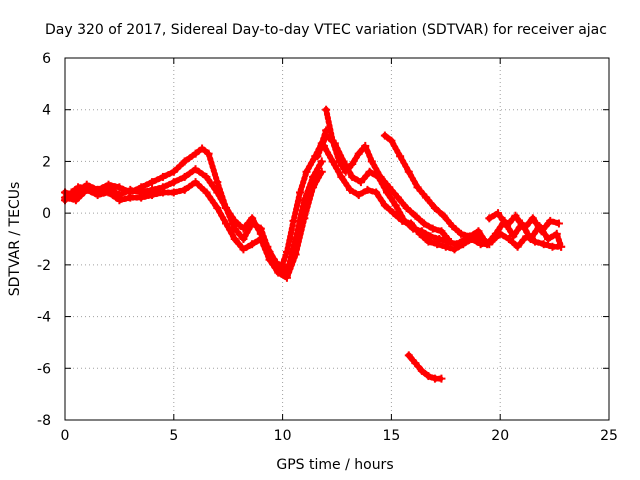 The height and width of the screenshot is (480, 640). What do you see at coordinates (44, 421) in the screenshot?
I see `y-tick-label: -8` at bounding box center [44, 421].